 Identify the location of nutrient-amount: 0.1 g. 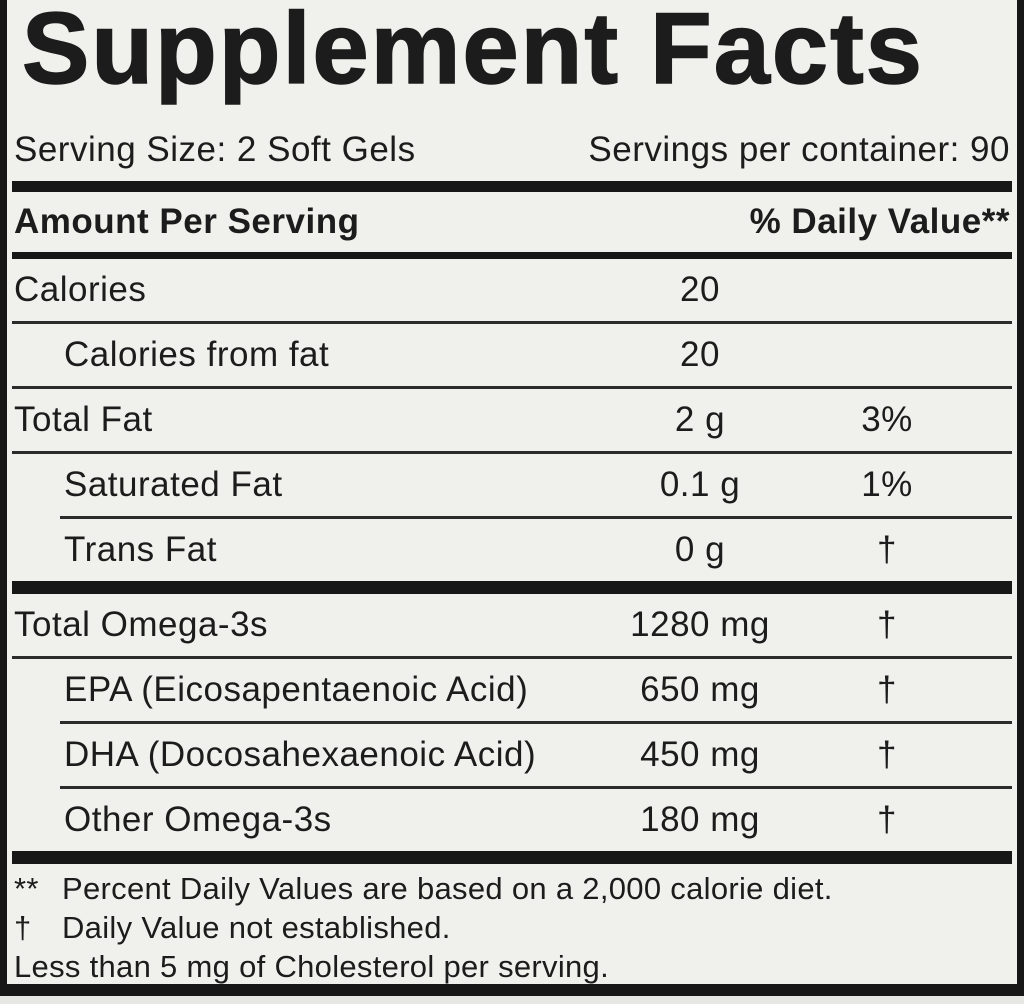
(700, 484).